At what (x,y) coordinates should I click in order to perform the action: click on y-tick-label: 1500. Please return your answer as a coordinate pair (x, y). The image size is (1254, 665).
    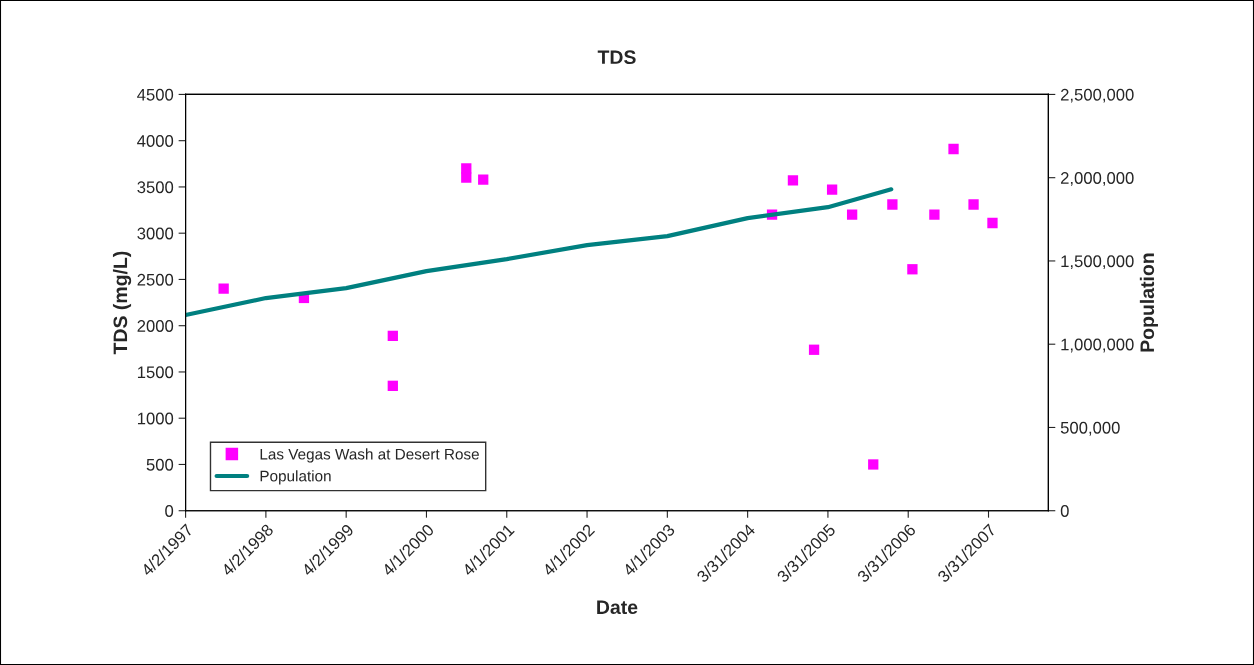
    Looking at the image, I should click on (155, 372).